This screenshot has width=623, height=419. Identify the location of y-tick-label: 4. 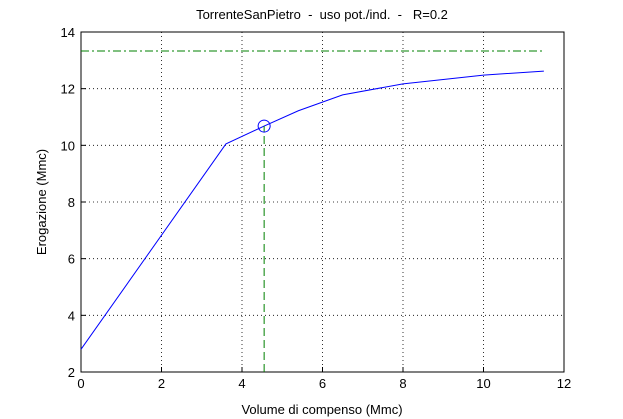
(71, 315).